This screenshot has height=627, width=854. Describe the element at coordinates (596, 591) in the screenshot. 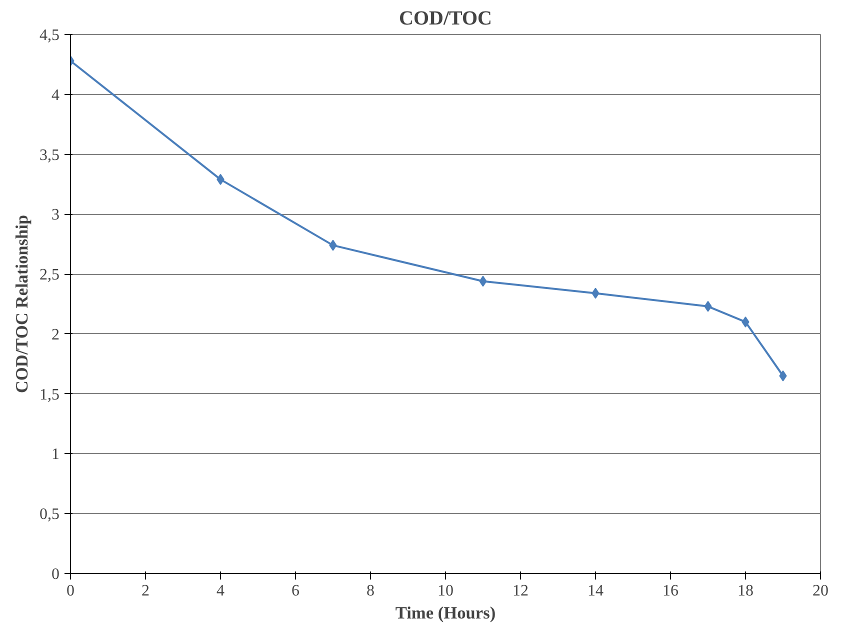

I see `x-tick-label: 14` at that location.